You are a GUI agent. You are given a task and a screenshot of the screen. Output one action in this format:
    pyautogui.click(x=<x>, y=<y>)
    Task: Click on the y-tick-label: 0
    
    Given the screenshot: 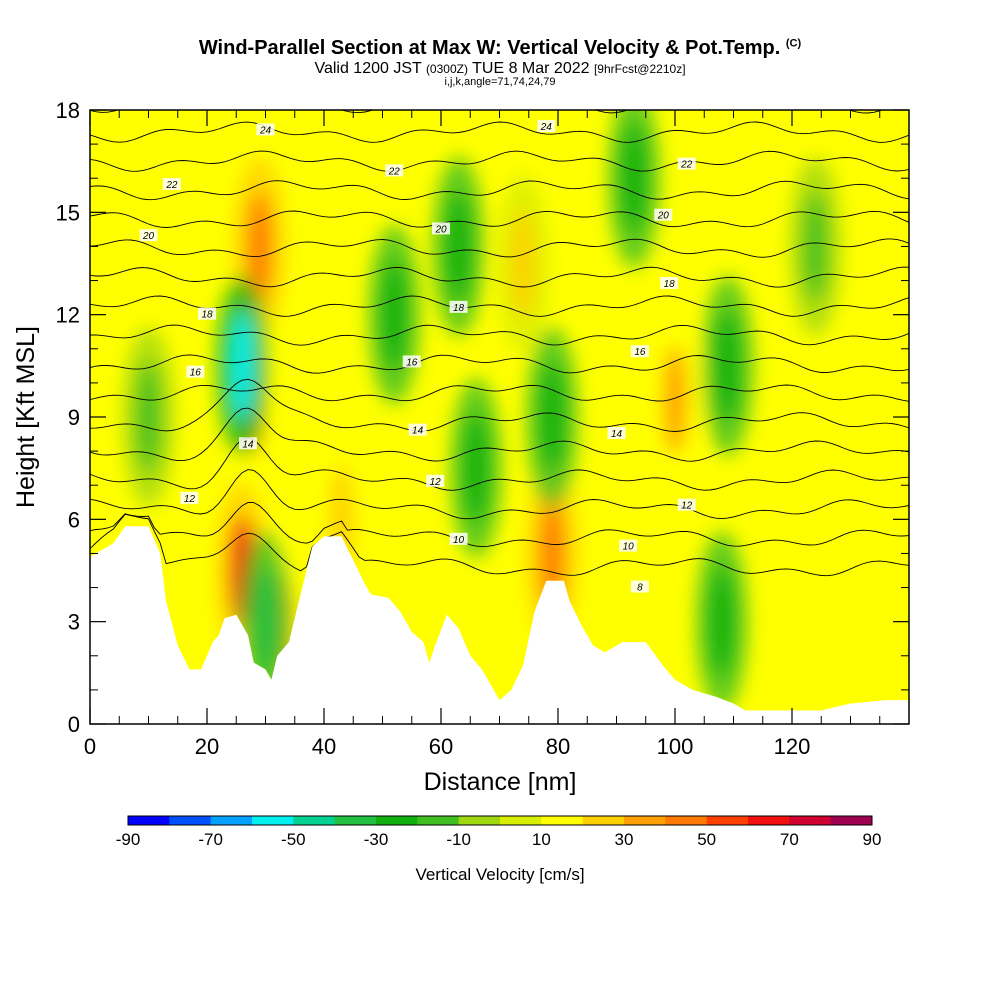 What is the action you would take?
    pyautogui.click(x=74, y=724)
    